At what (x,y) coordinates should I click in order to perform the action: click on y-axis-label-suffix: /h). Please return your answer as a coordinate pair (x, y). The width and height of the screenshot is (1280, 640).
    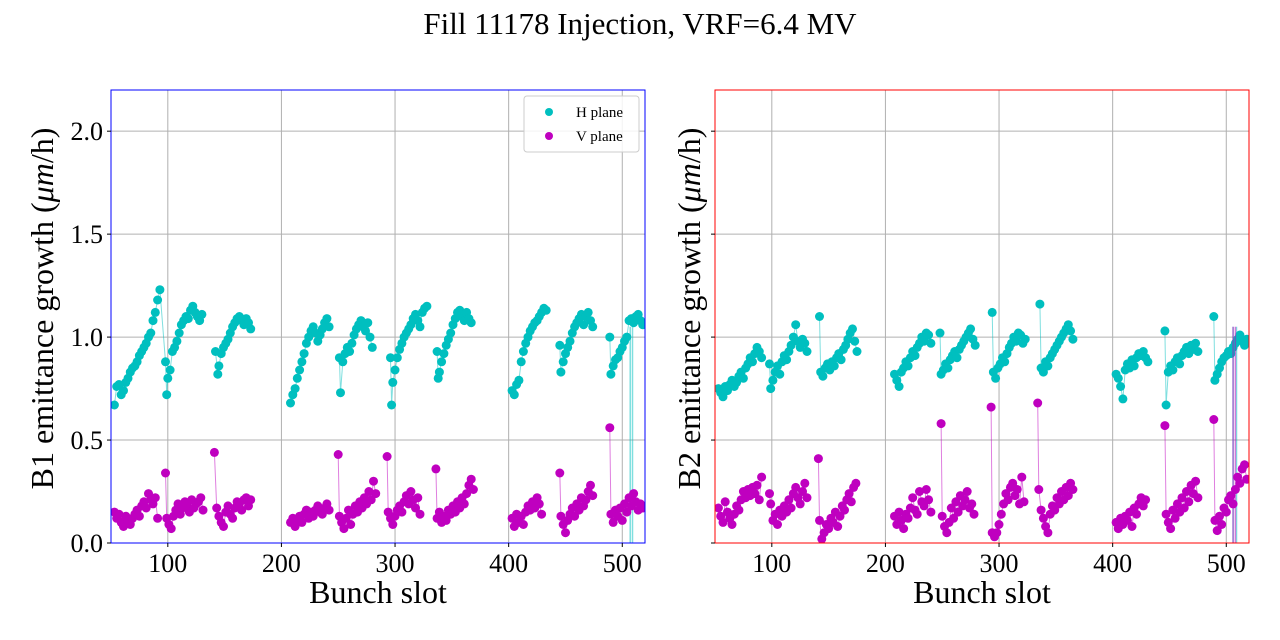
    Looking at the image, I should click on (42, 146).